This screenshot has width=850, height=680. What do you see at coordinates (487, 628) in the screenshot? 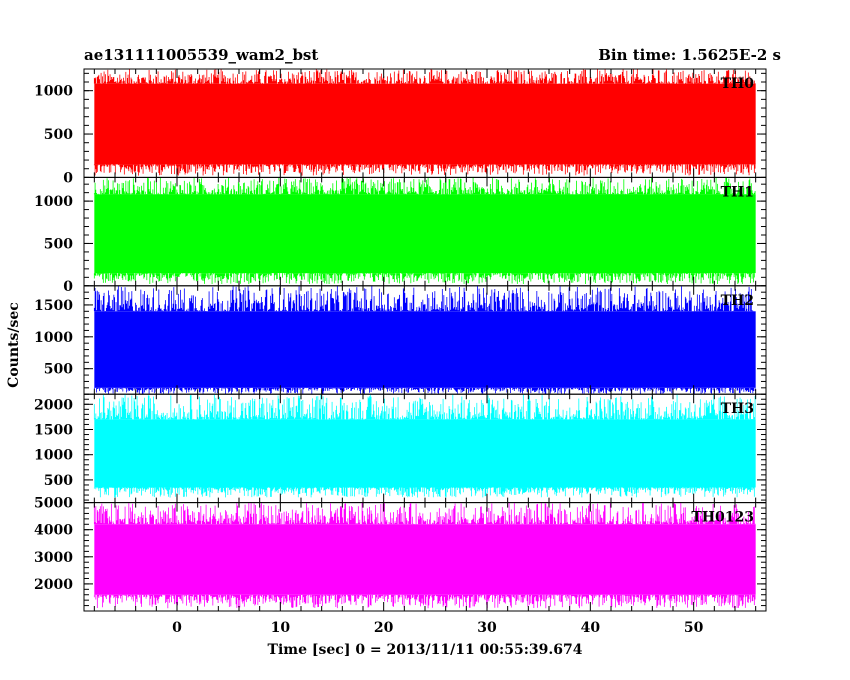
I see `x-tick-label: 30` at bounding box center [487, 628].